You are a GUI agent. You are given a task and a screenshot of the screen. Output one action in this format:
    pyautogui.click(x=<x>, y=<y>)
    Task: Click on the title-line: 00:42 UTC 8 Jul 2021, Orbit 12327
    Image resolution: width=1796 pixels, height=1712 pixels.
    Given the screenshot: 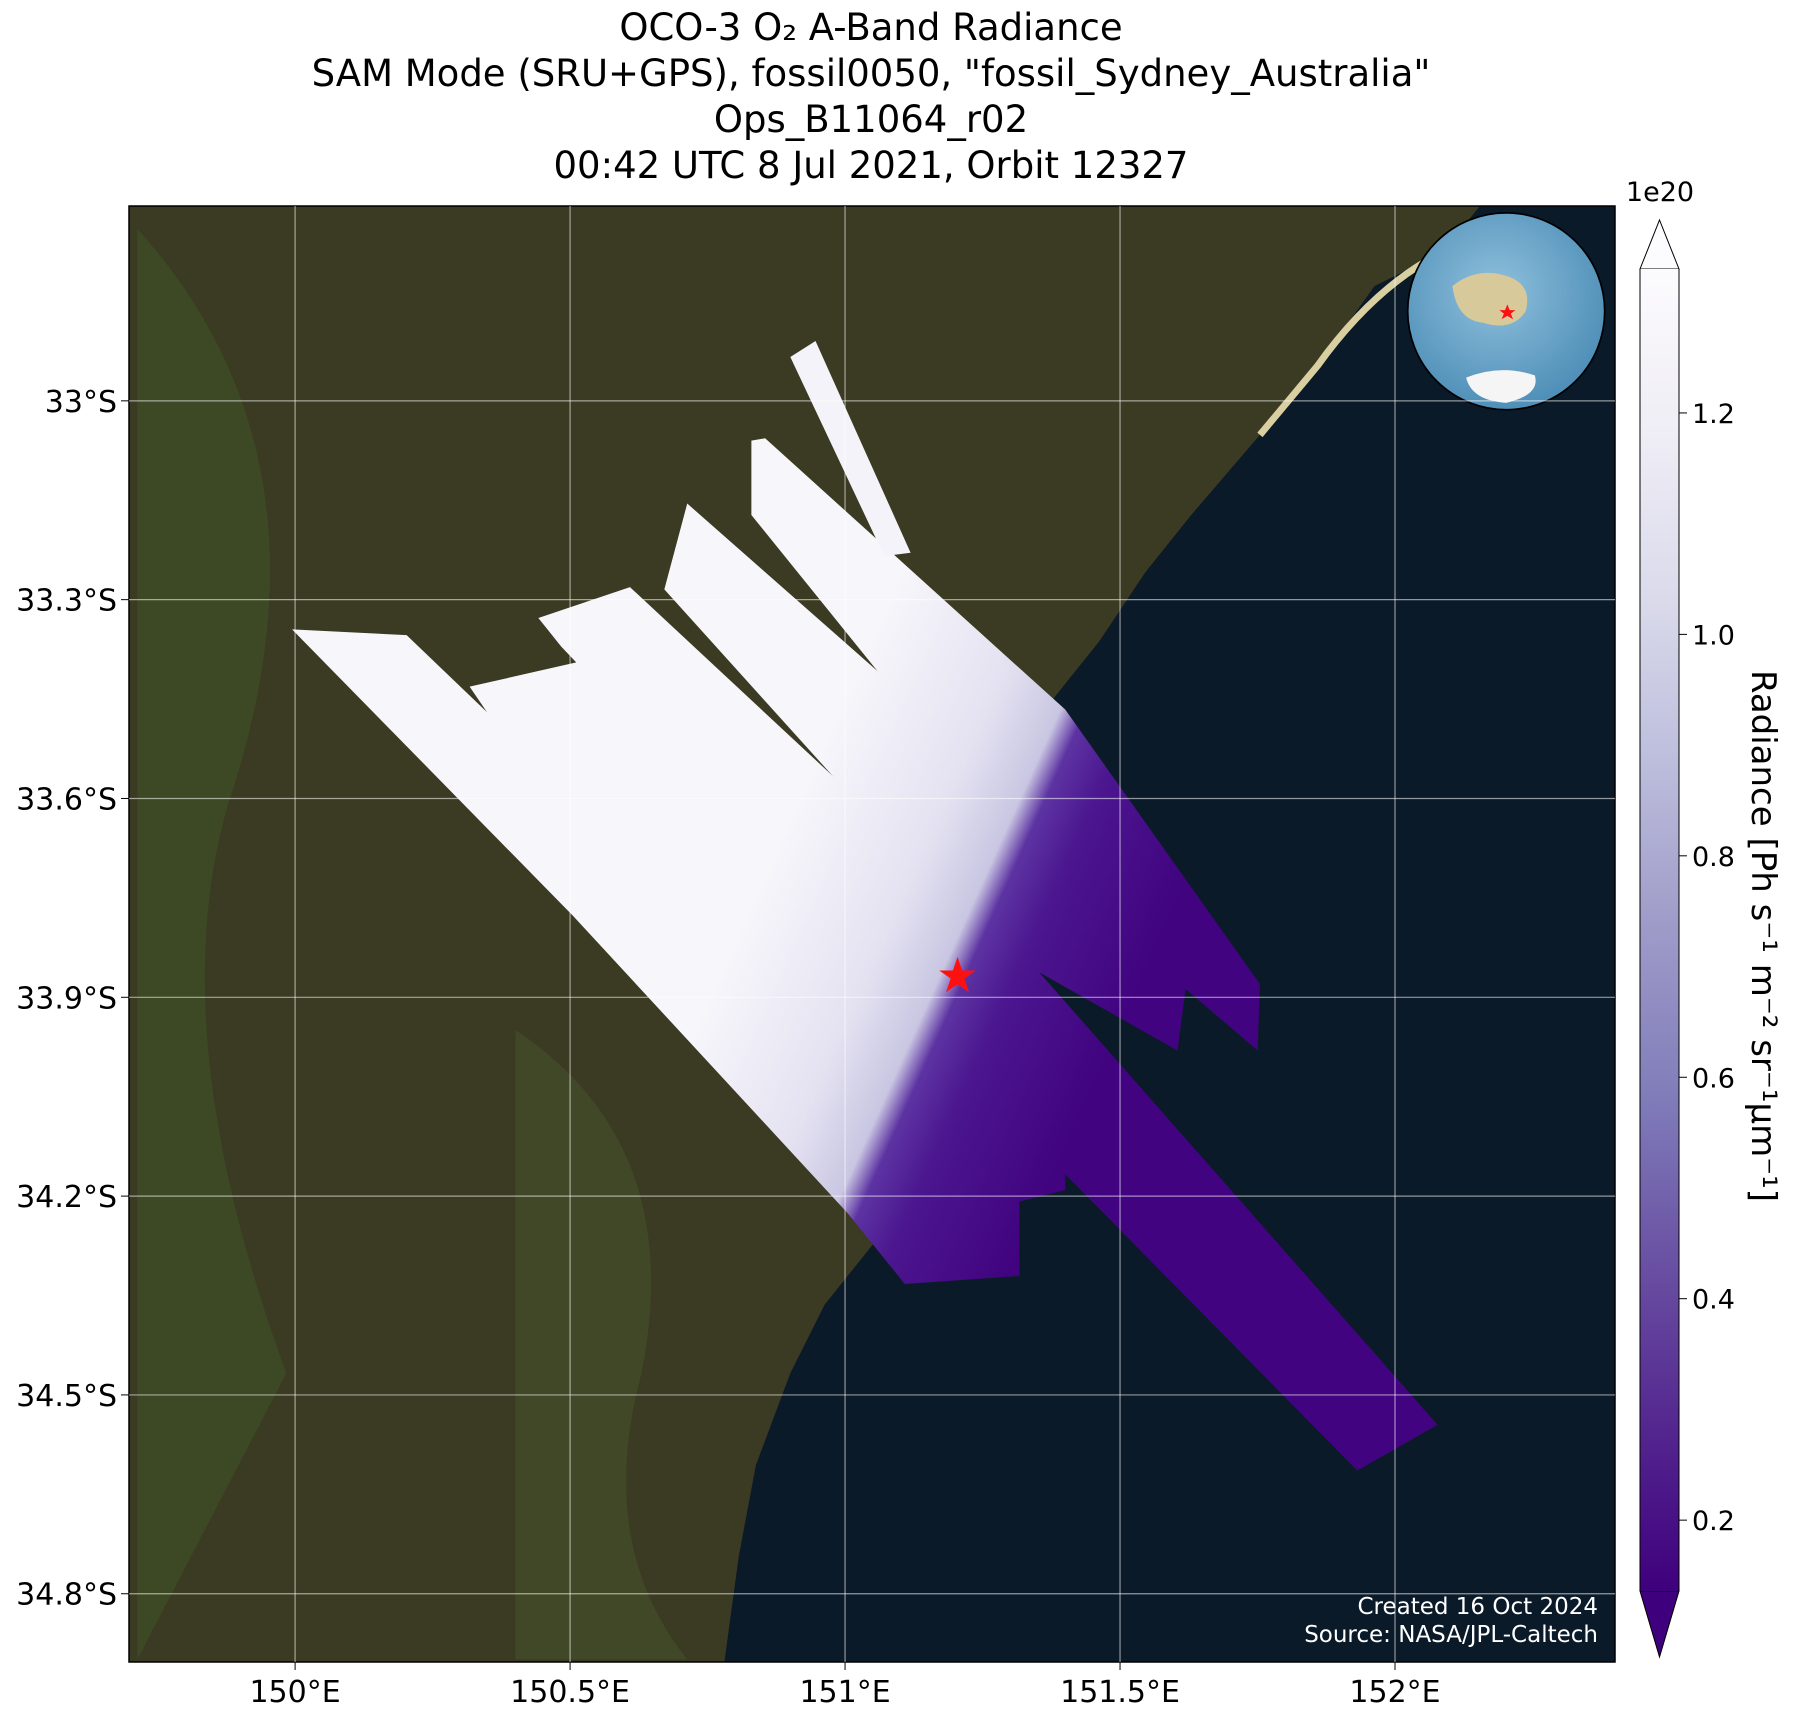 What is the action you would take?
    pyautogui.click(x=871, y=165)
    